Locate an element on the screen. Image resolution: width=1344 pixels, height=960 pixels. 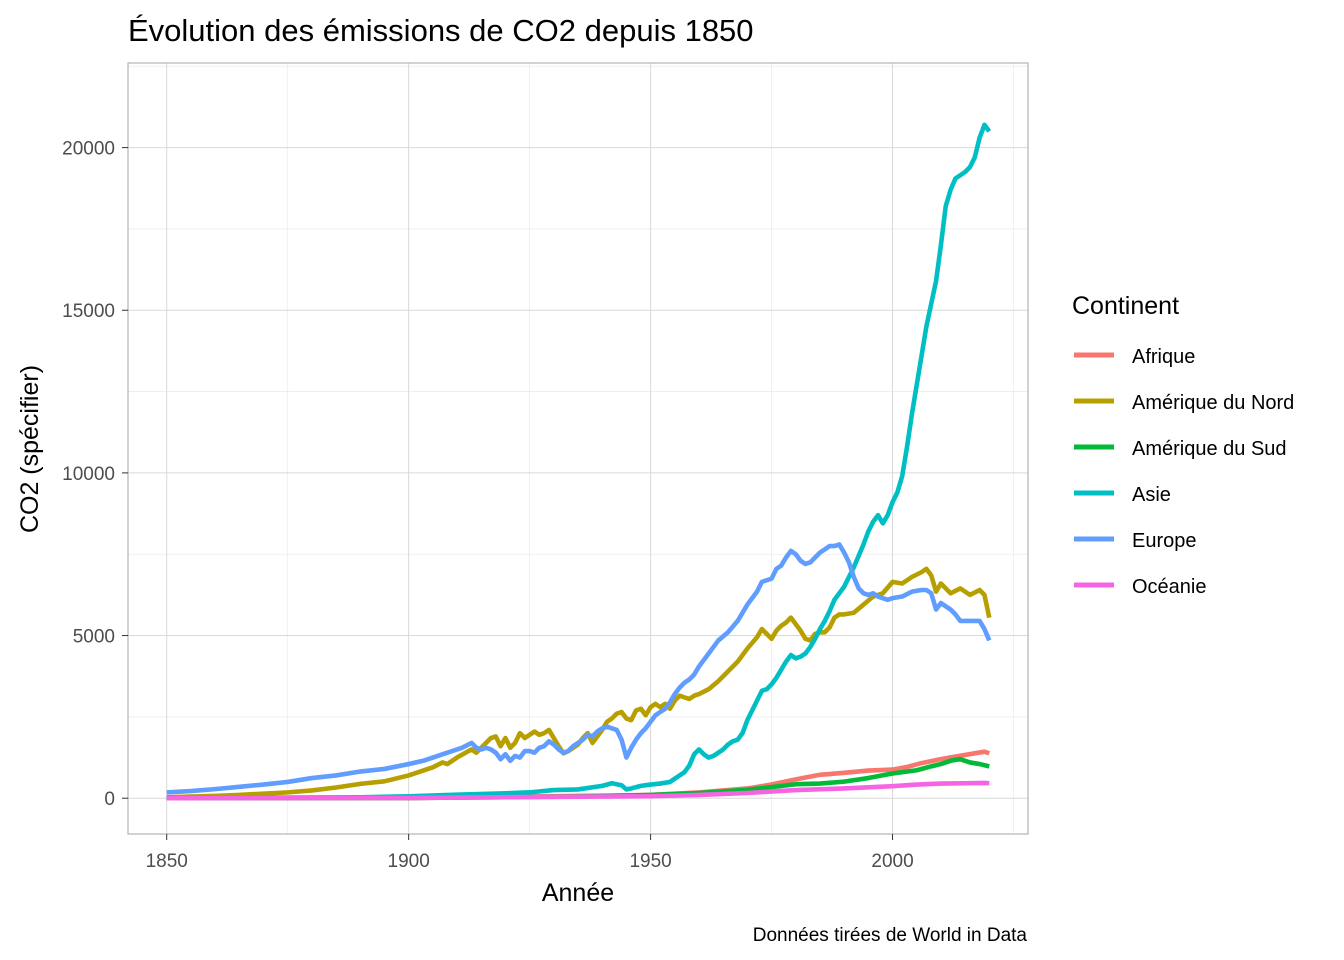
y-tick-label: 0 is located at coordinates (109, 799).